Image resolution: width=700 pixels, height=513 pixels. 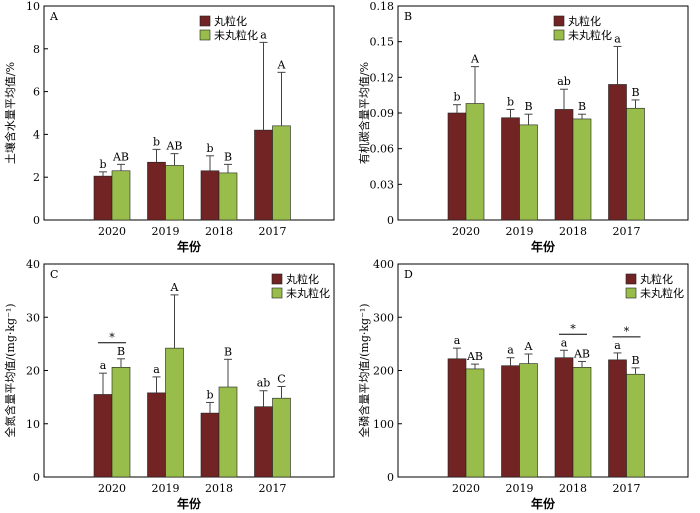 What do you see at coordinates (383, 264) in the screenshot?
I see `y-tick-label: 400` at bounding box center [383, 264].